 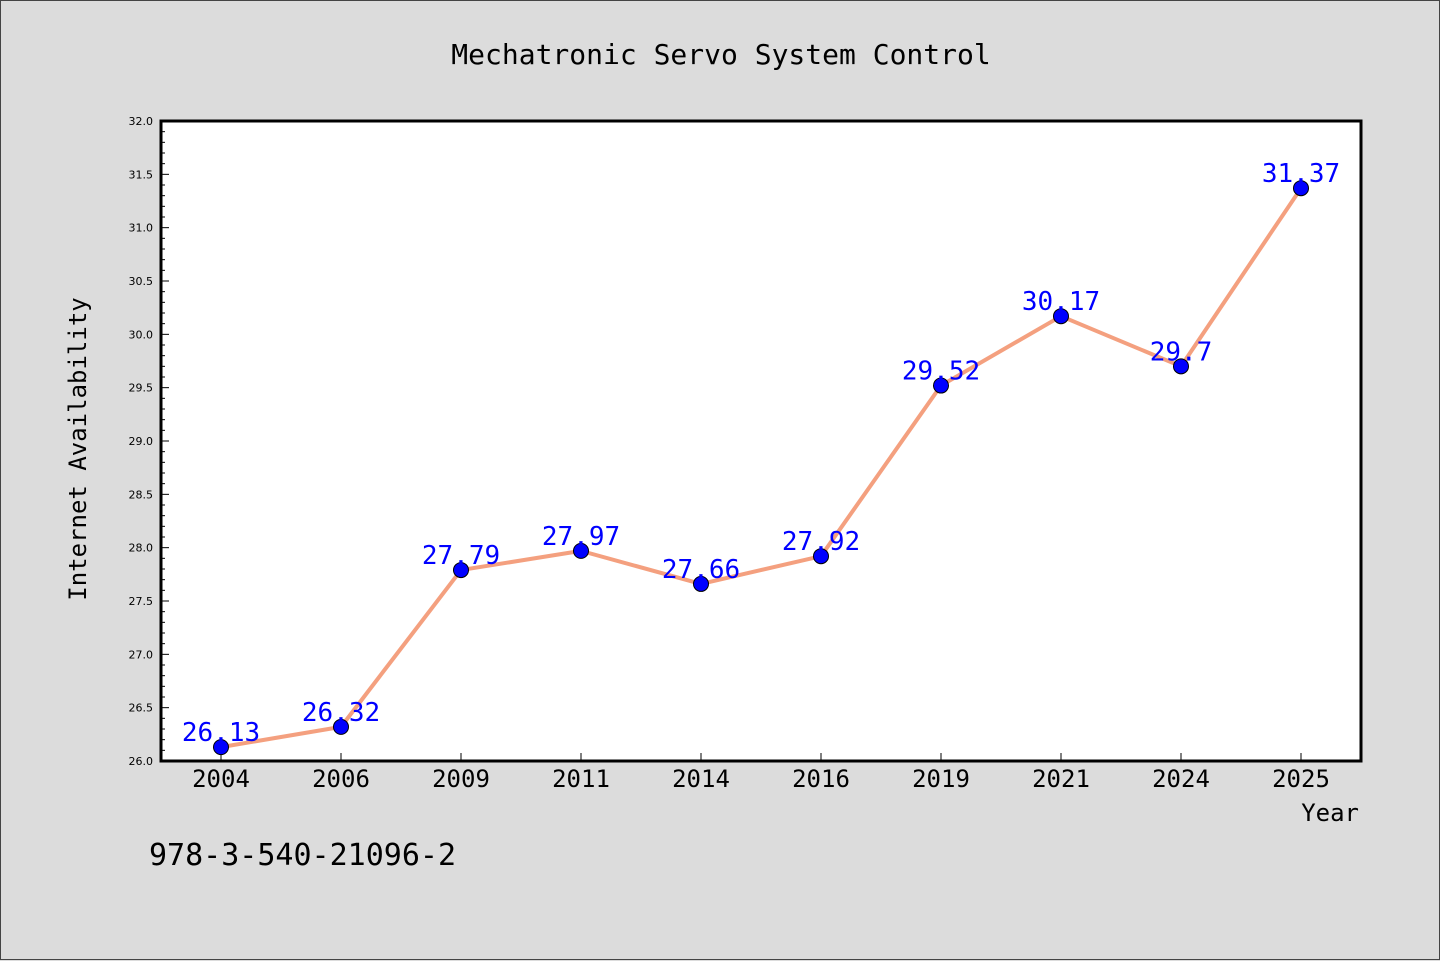 I want to click on y-tick-label: 31.5, so click(x=141, y=174).